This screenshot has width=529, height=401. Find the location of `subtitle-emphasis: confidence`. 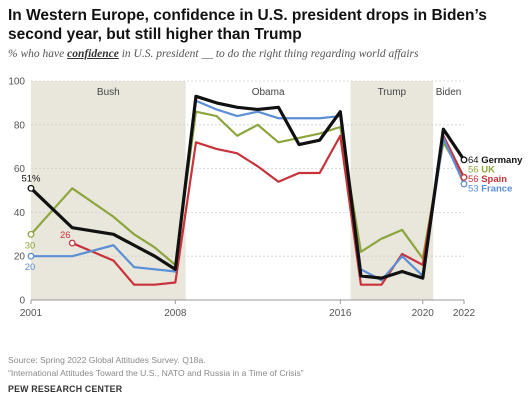

subtitle-emphasis: confidence is located at coordinates (93, 54).